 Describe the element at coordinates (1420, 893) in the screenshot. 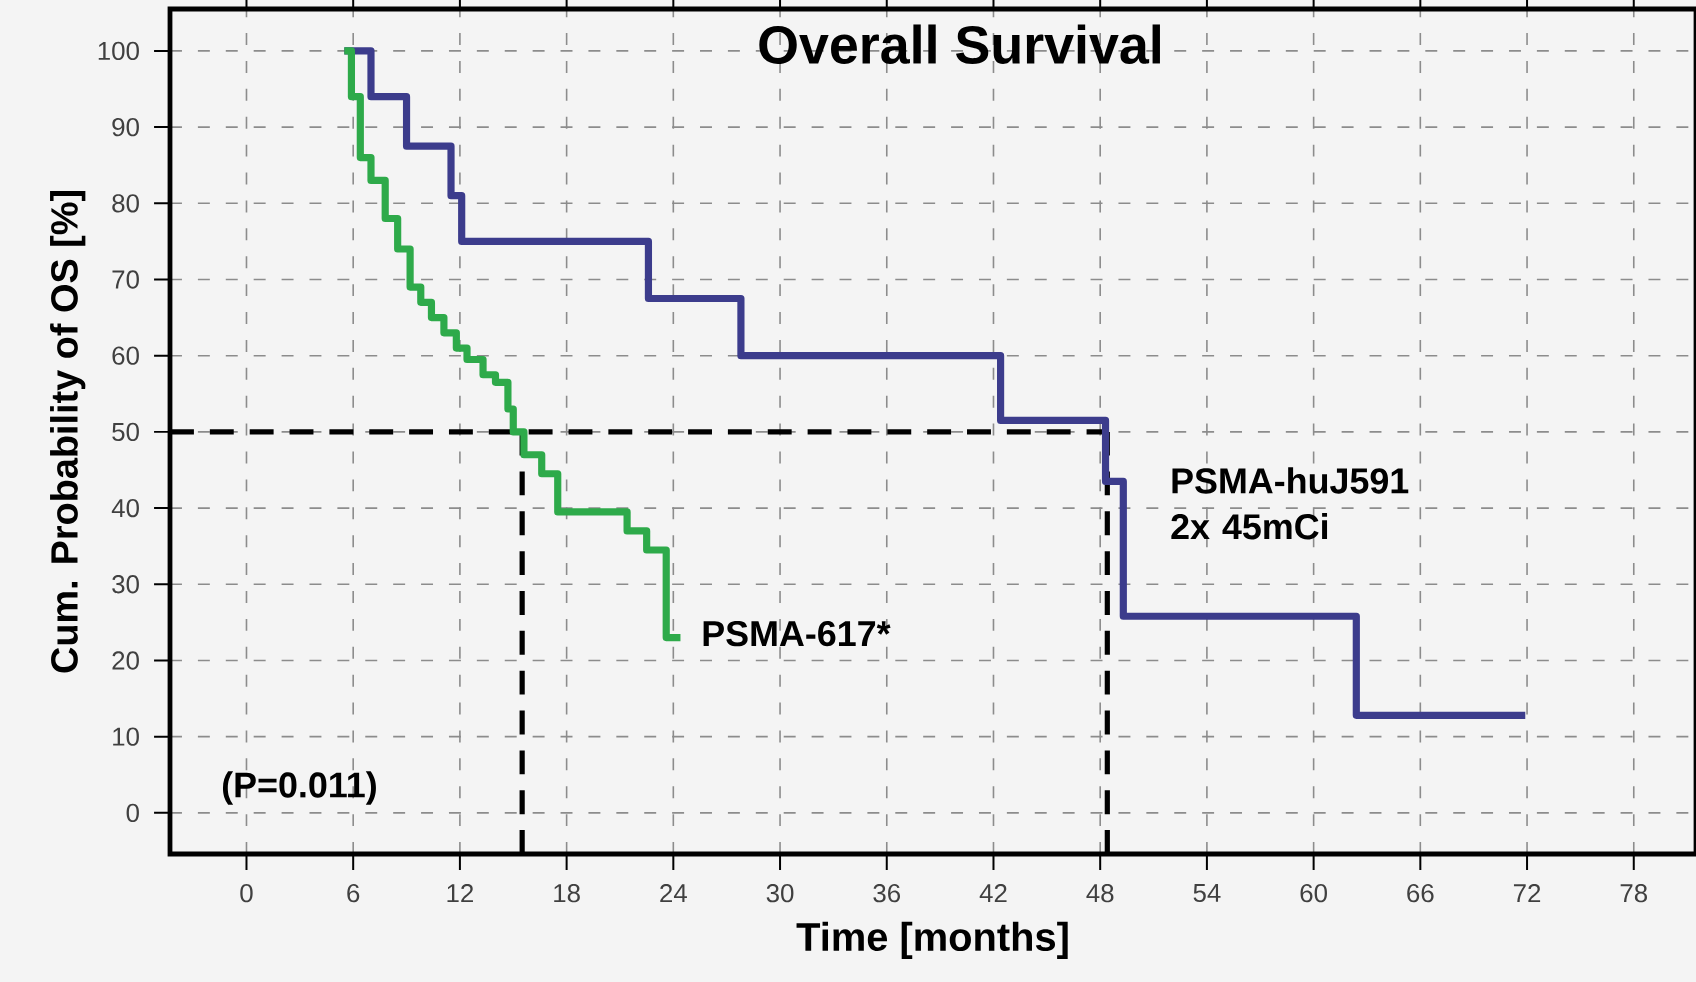

I see `x-tick-label: 66` at that location.